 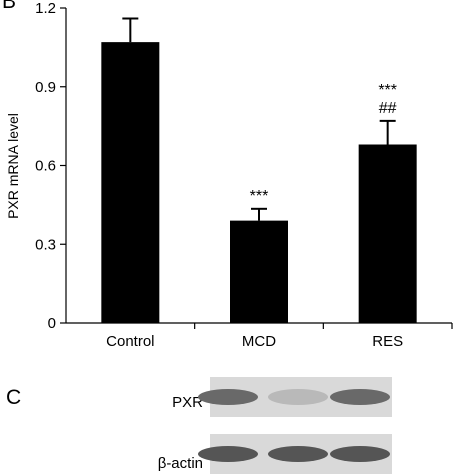 What do you see at coordinates (9, 6) in the screenshot?
I see `chart-panel-letter: B` at bounding box center [9, 6].